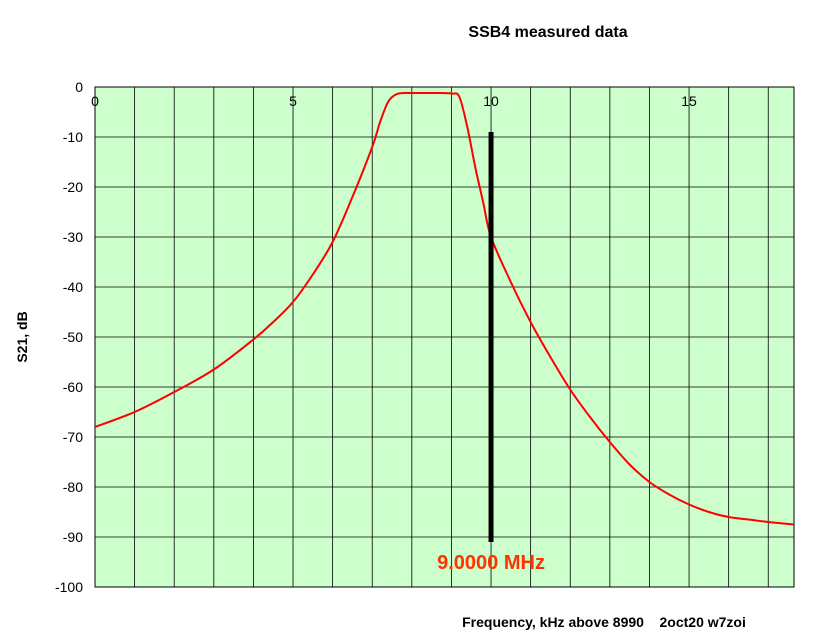 This screenshot has width=815, height=639. I want to click on y-tick-label: -90, so click(73, 537).